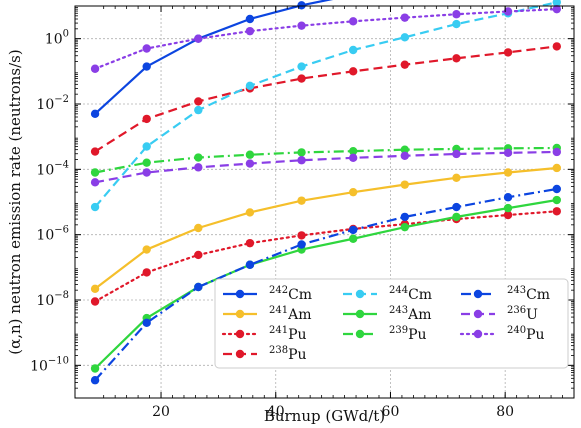 The width and height of the screenshot is (581, 428). I want to click on legend-item-241pu: 241Pu, so click(264, 334).